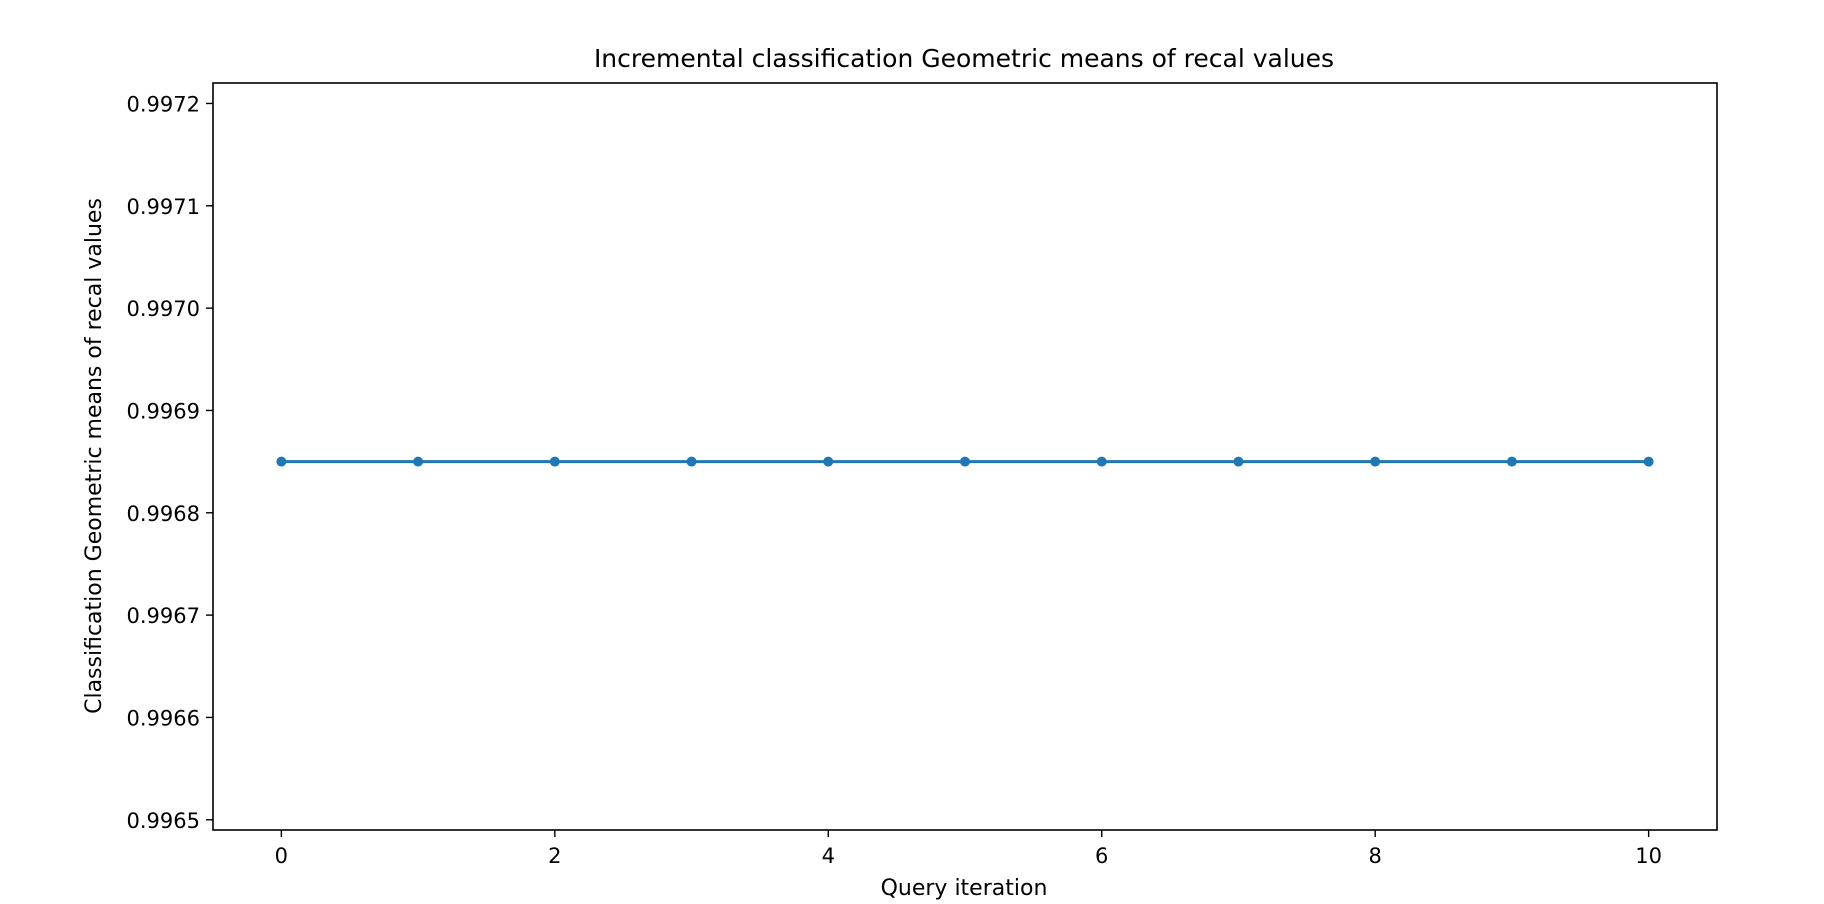 The width and height of the screenshot is (1824, 904). What do you see at coordinates (554, 856) in the screenshot?
I see `x-tick-label: 2` at bounding box center [554, 856].